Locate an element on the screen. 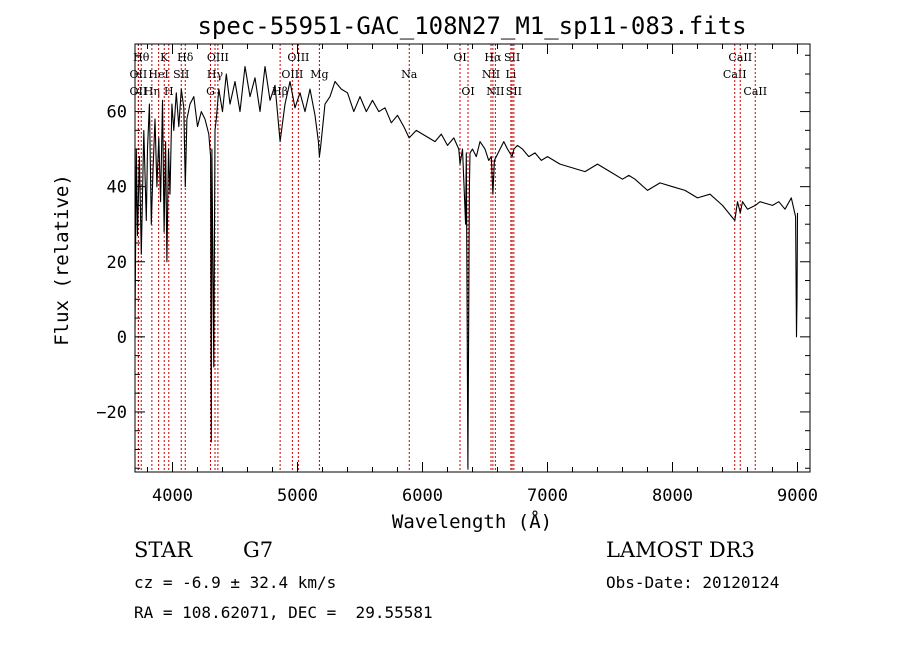 This screenshot has height=649, width=900. x-tick-label: 8000 is located at coordinates (672, 496).